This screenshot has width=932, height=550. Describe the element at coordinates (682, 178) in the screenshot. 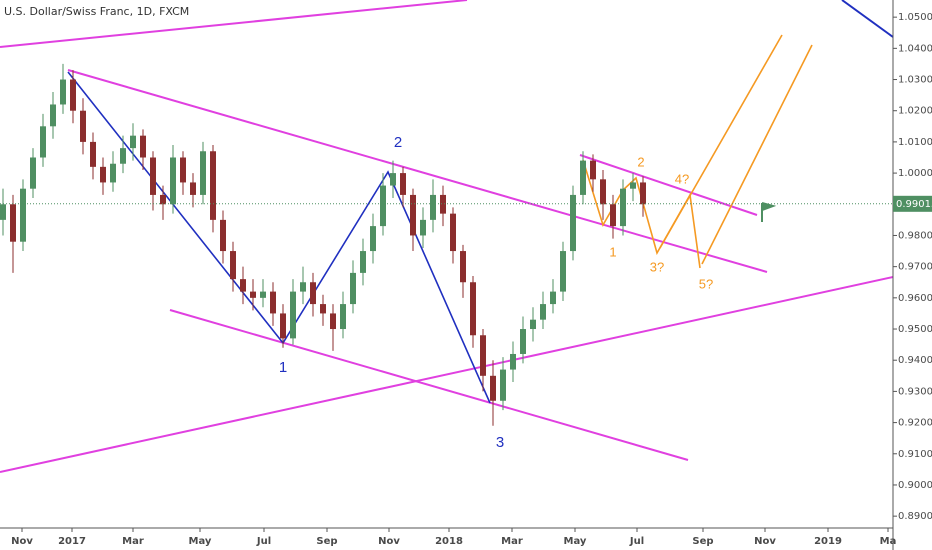

I see `wave-label: 4?` at that location.